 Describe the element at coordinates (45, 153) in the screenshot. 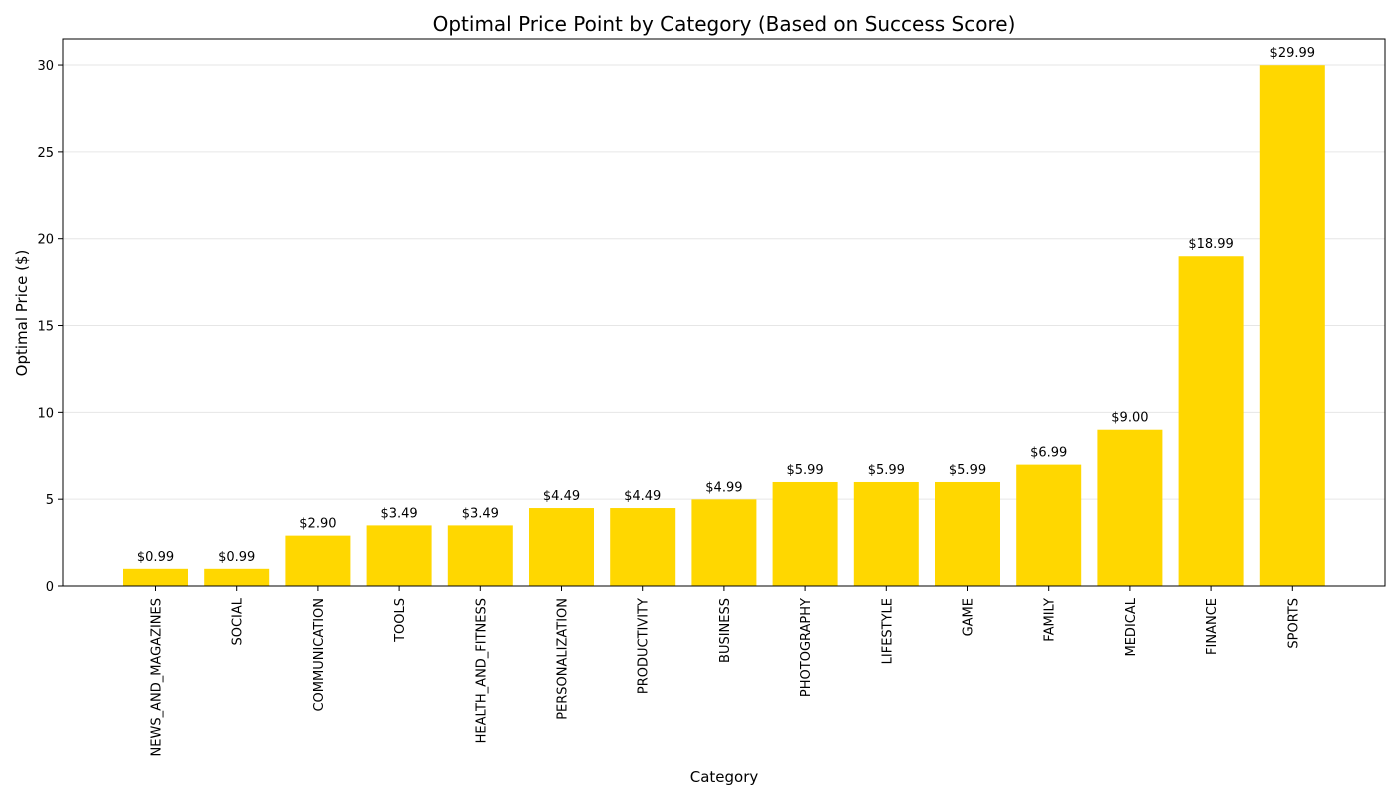

I see `y-tick-label: 25` at that location.